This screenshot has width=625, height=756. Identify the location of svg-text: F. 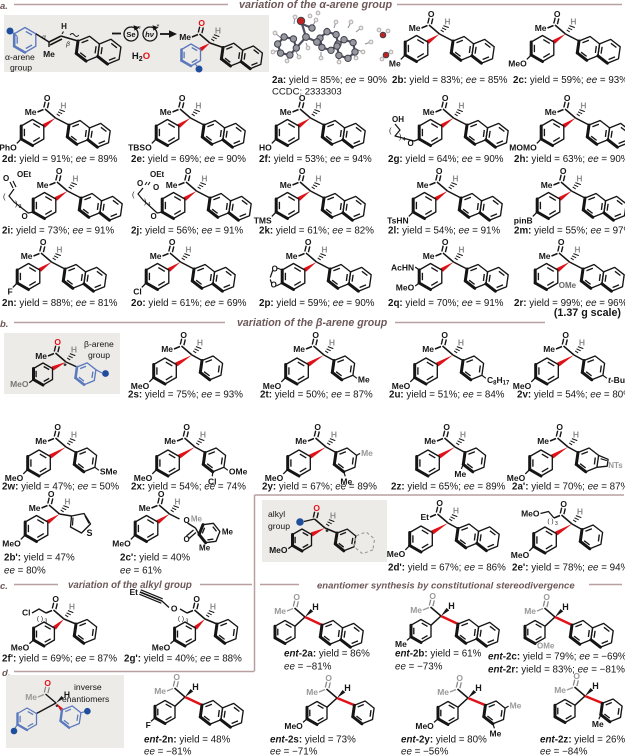
(148, 725).